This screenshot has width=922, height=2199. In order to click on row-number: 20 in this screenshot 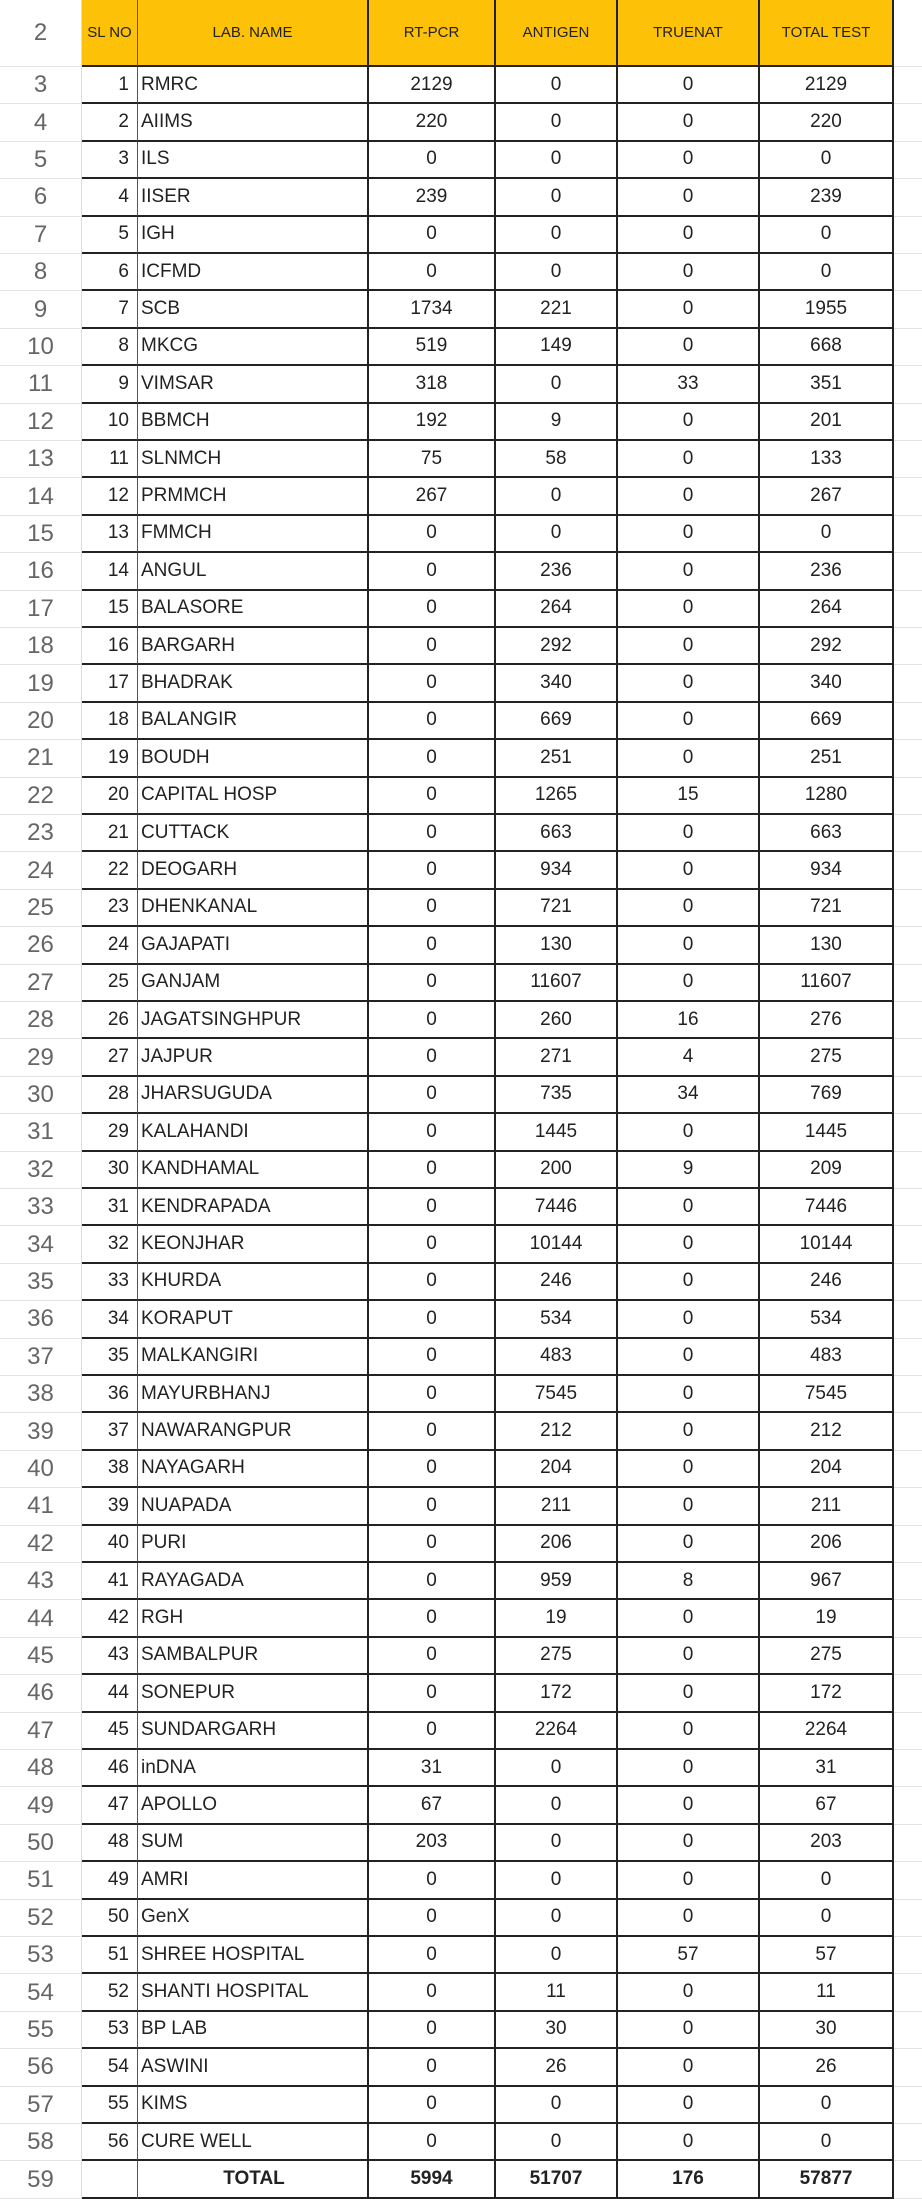, I will do `click(41, 721)`.